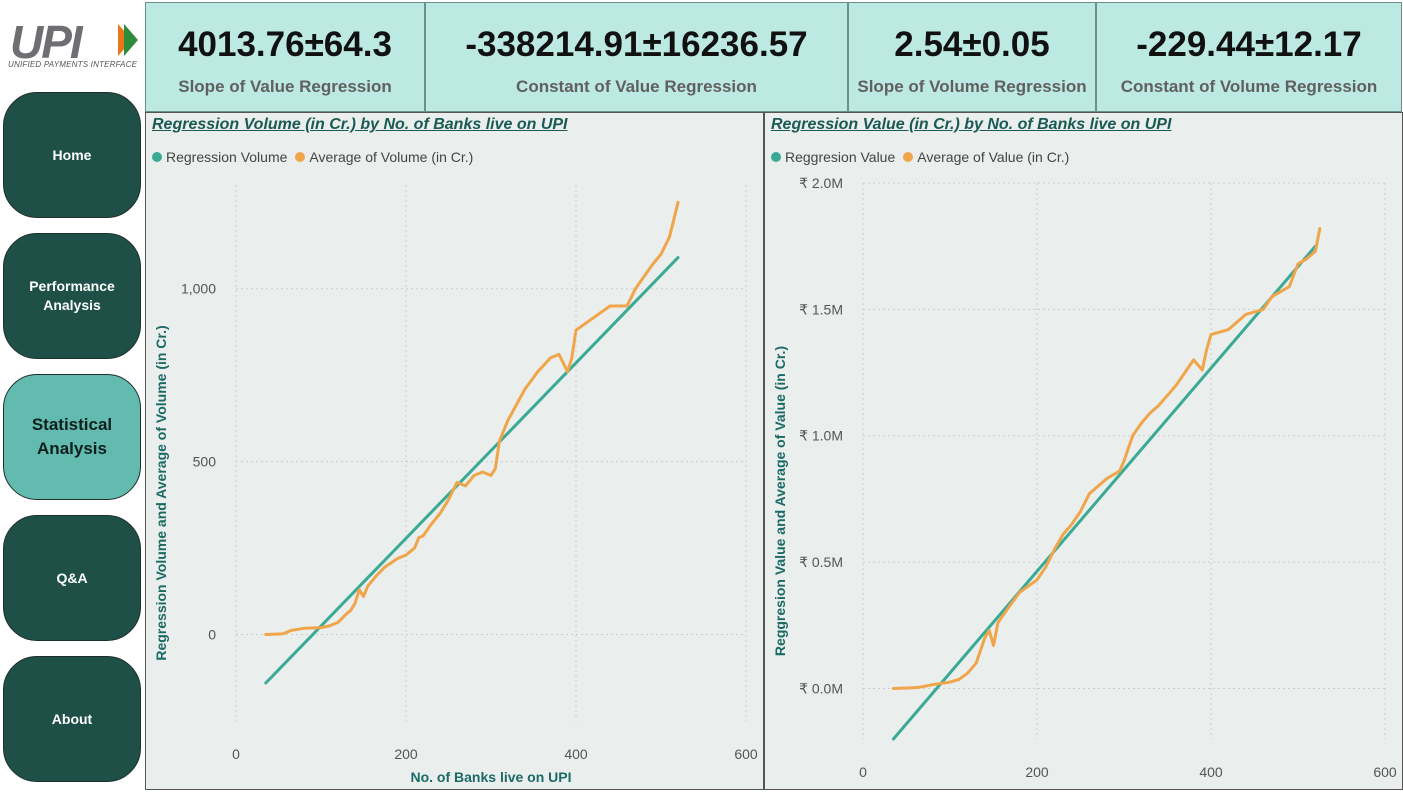 Image resolution: width=1403 pixels, height=792 pixels. I want to click on kpi-value: 4013.76±64.3, so click(285, 44).